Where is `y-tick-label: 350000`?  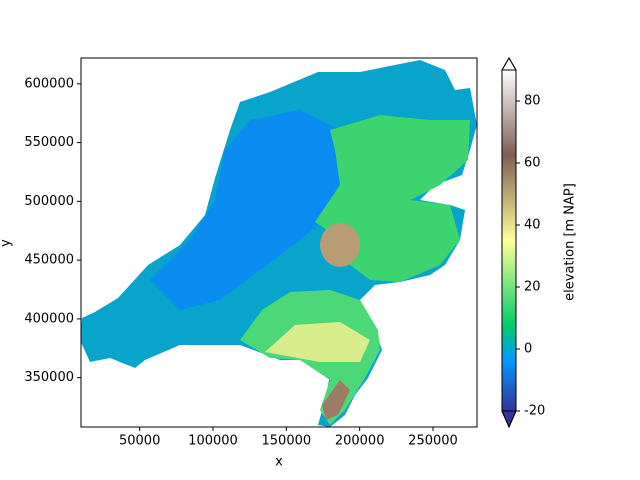 y-tick-label: 350000 is located at coordinates (49, 377).